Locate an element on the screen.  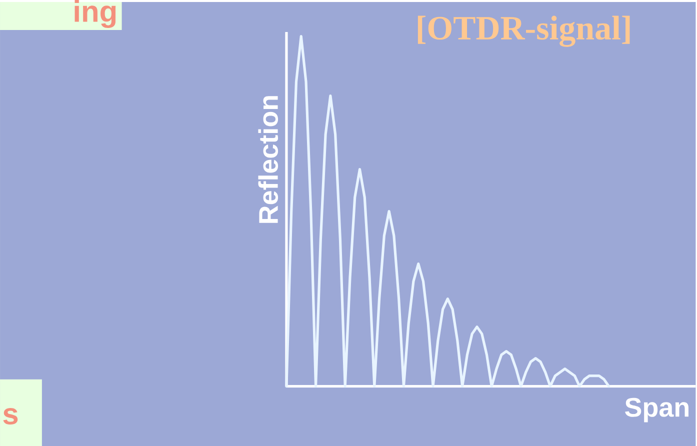
x-axis-title: Span is located at coordinates (656, 410).